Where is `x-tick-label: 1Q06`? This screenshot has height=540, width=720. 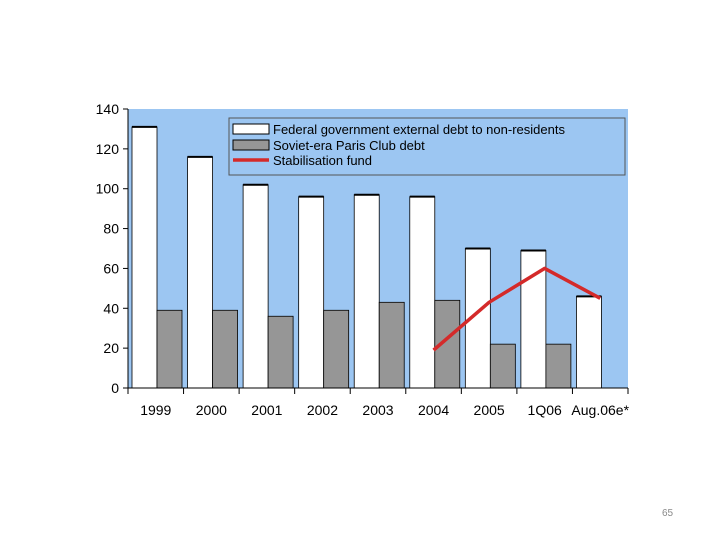 x-tick-label: 1Q06 is located at coordinates (545, 410).